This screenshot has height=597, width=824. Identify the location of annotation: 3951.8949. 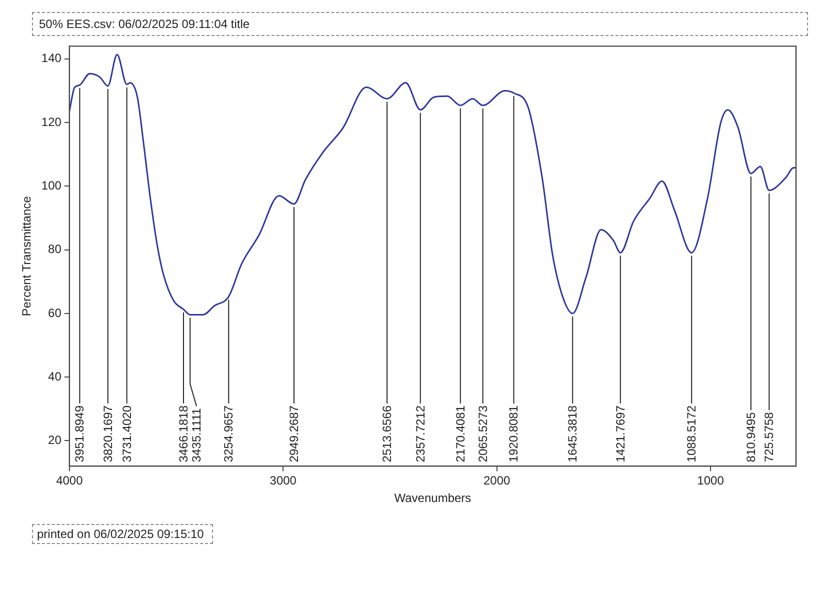
(79, 433).